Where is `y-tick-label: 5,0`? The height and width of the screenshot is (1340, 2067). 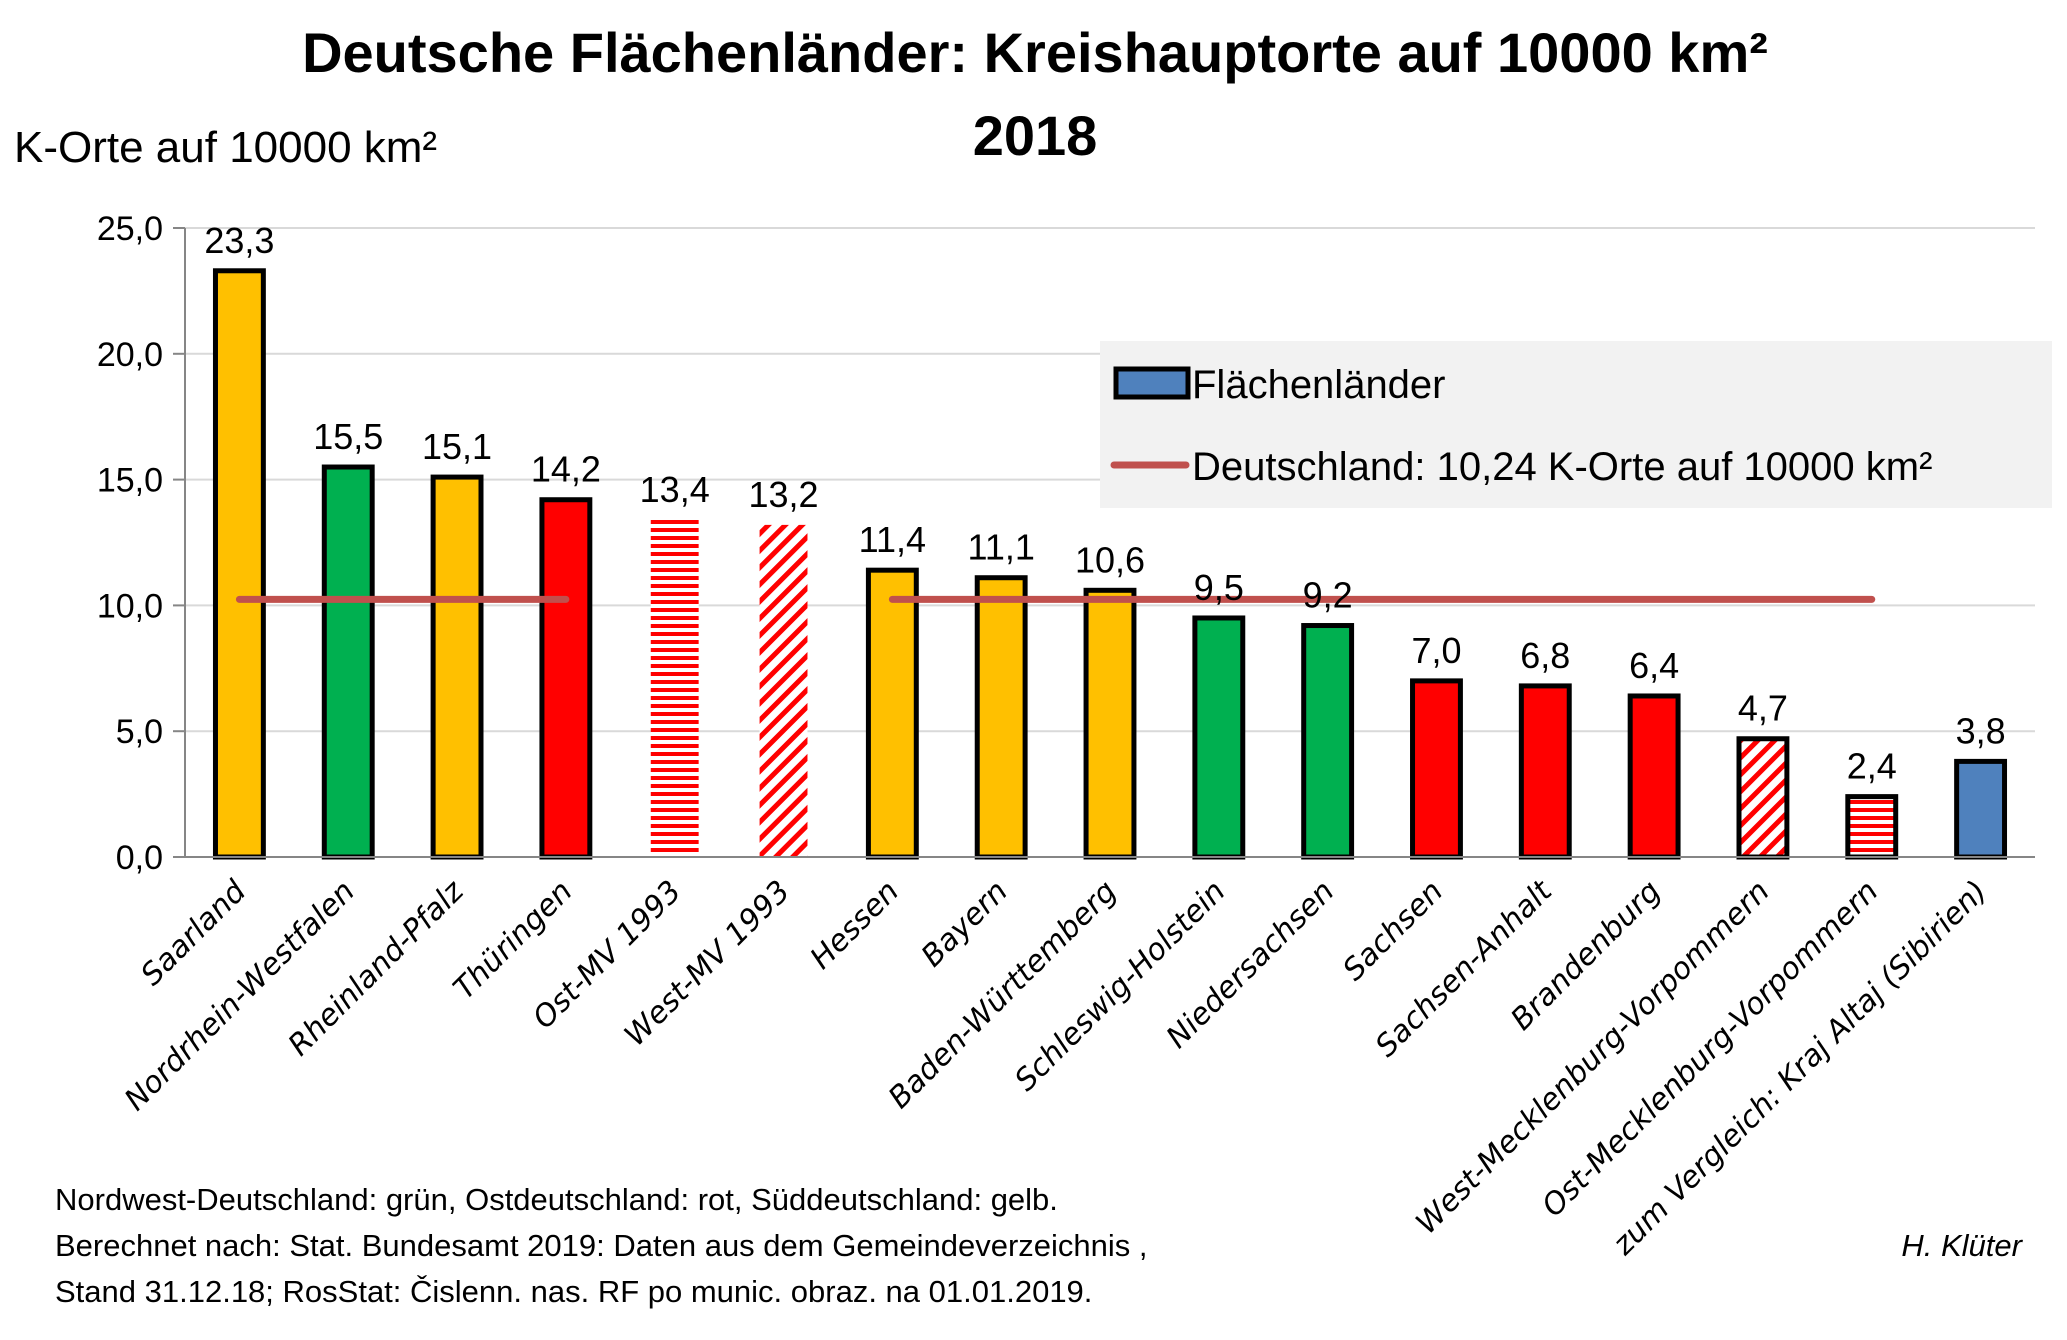 y-tick-label: 5,0 is located at coordinates (139, 732).